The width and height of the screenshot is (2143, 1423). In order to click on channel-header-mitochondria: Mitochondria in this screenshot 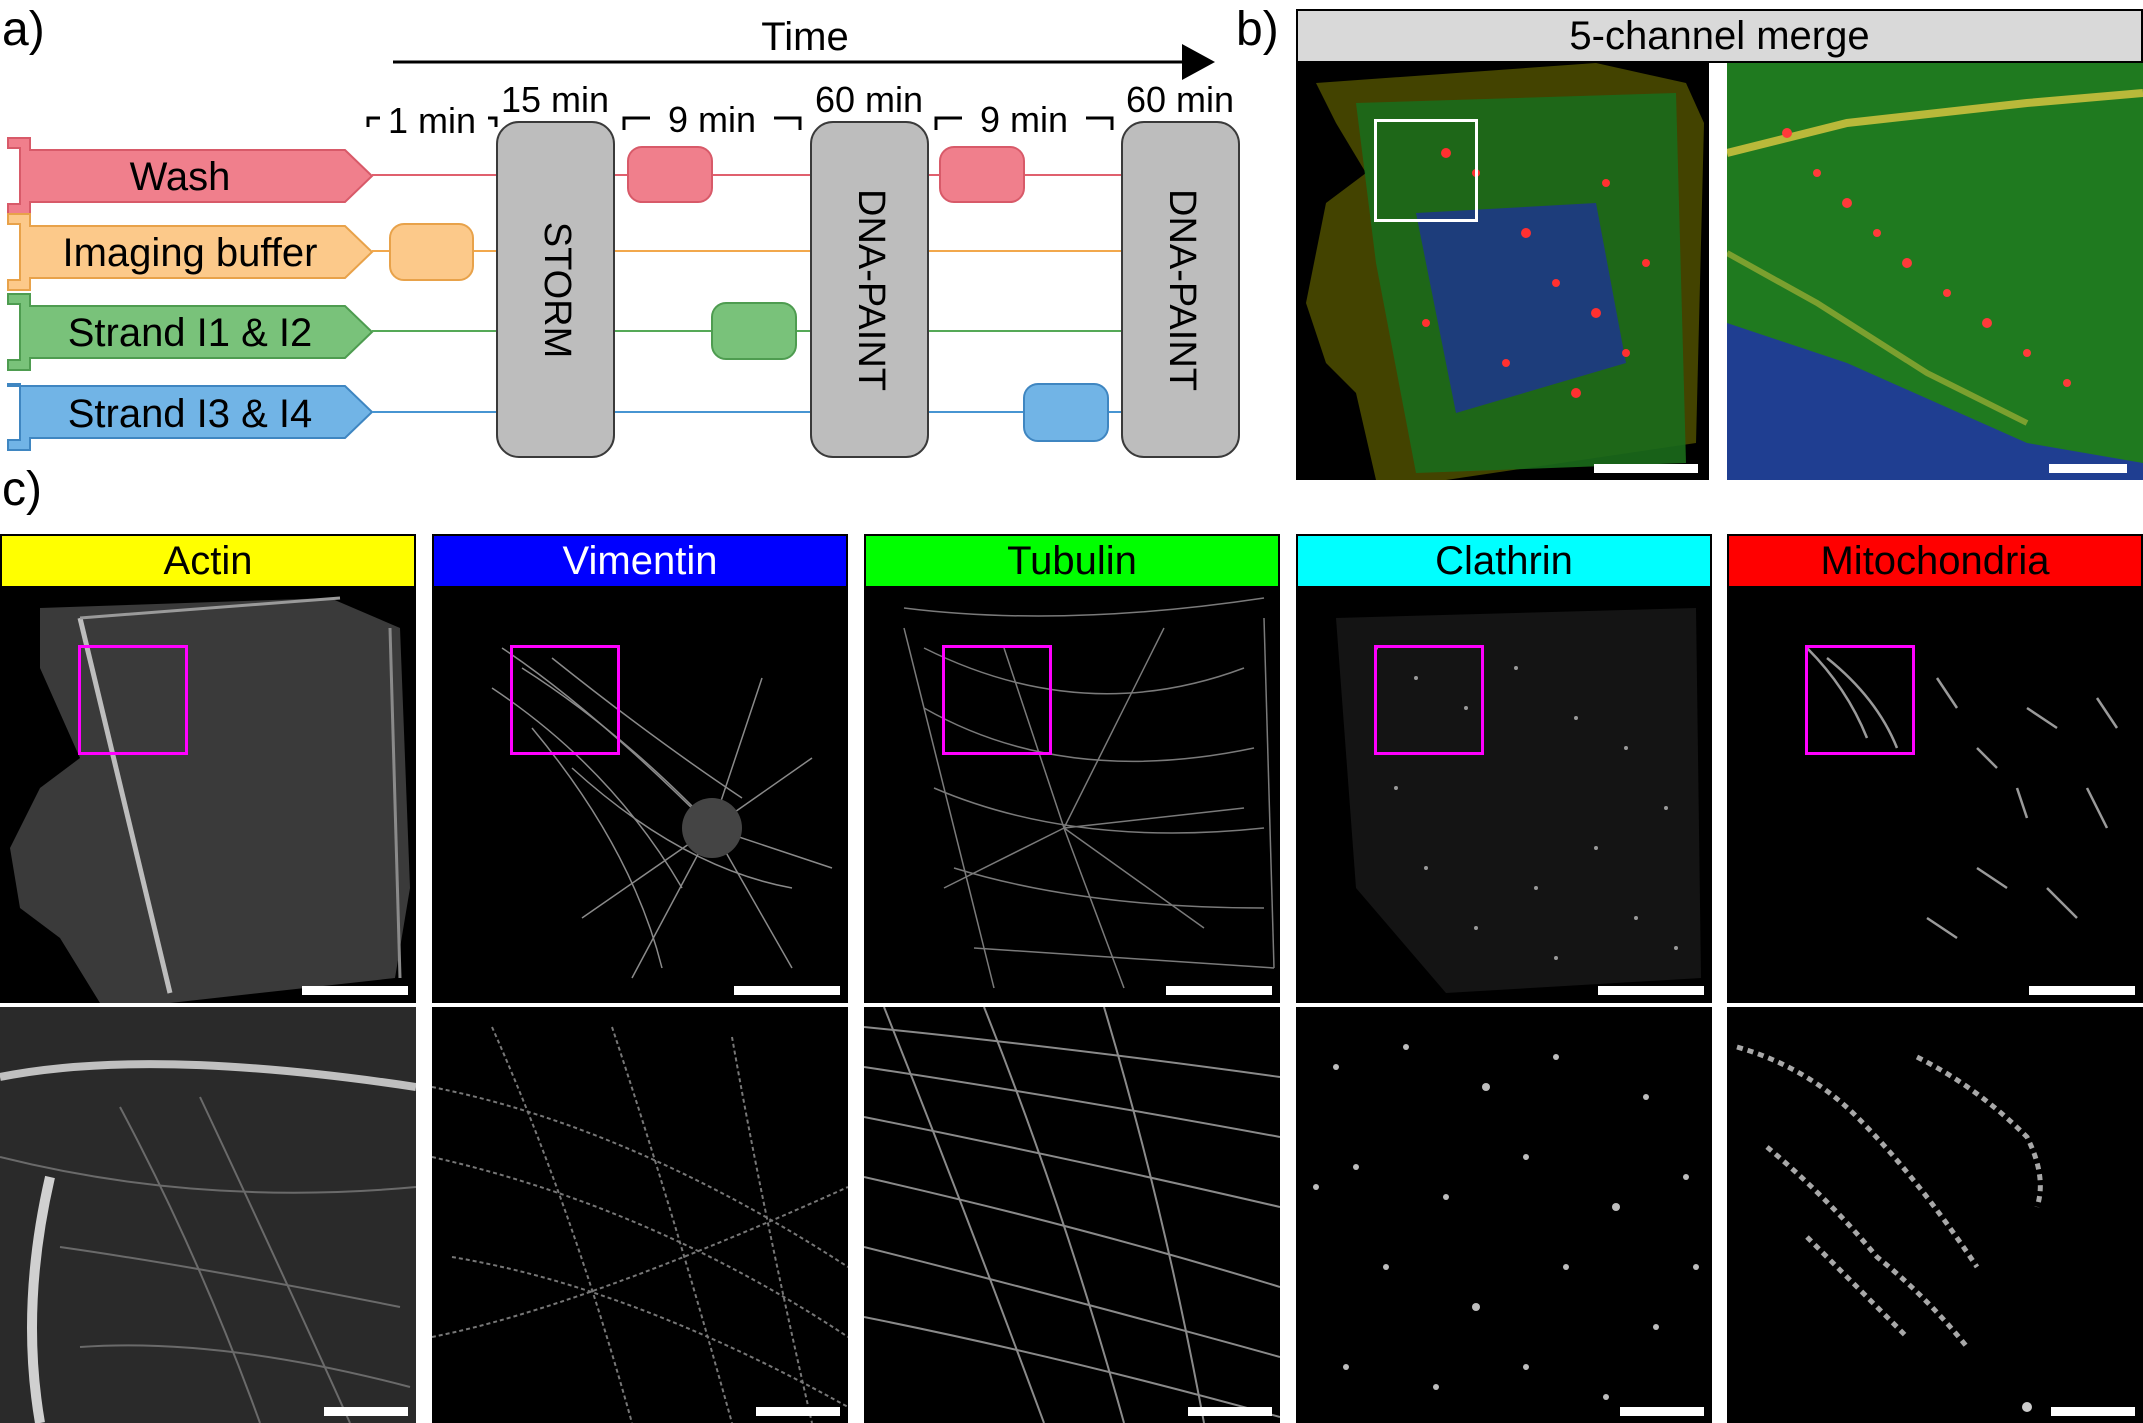, I will do `click(1935, 561)`.